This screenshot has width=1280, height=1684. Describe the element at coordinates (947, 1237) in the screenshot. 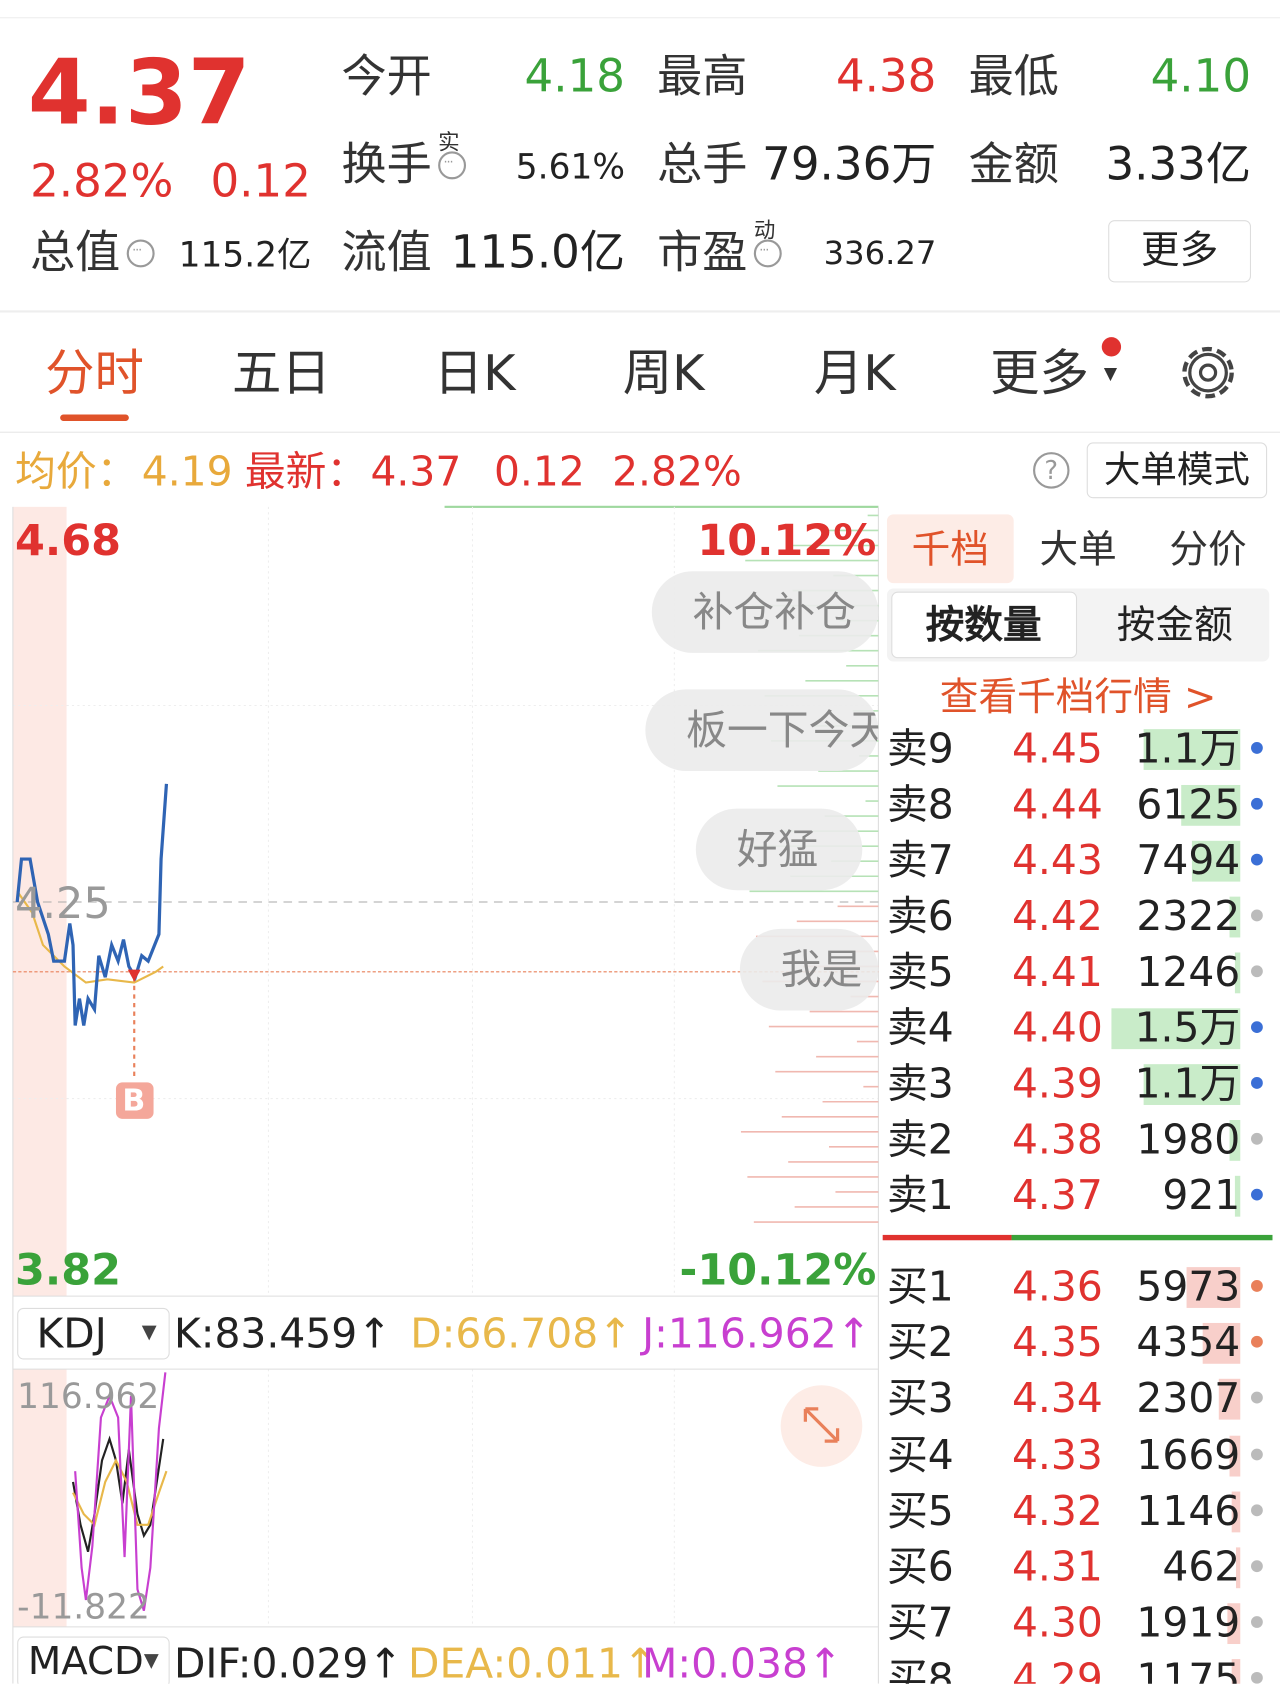

I see `separator-red` at that location.